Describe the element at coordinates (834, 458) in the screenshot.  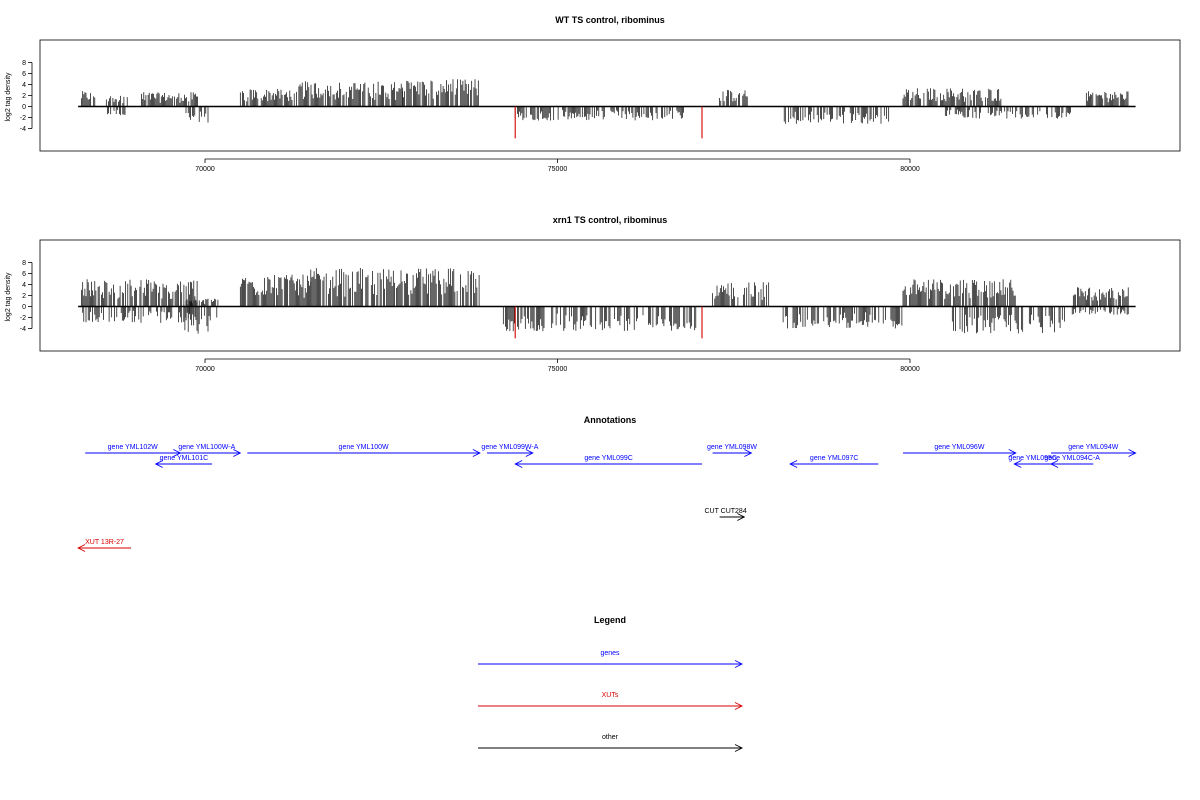
I see `annotation-label: gene YML097C` at that location.